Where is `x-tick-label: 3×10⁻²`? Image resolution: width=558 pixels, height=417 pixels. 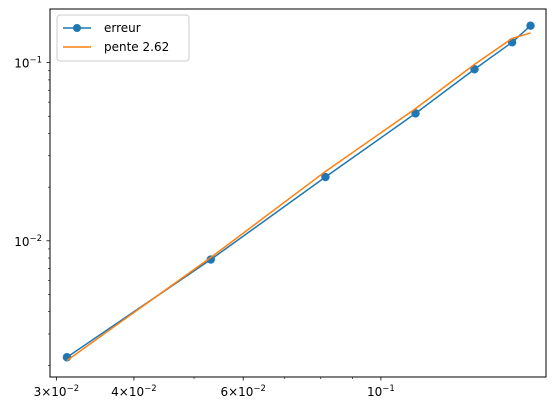 x-tick-label: 3×10⁻² is located at coordinates (56, 391).